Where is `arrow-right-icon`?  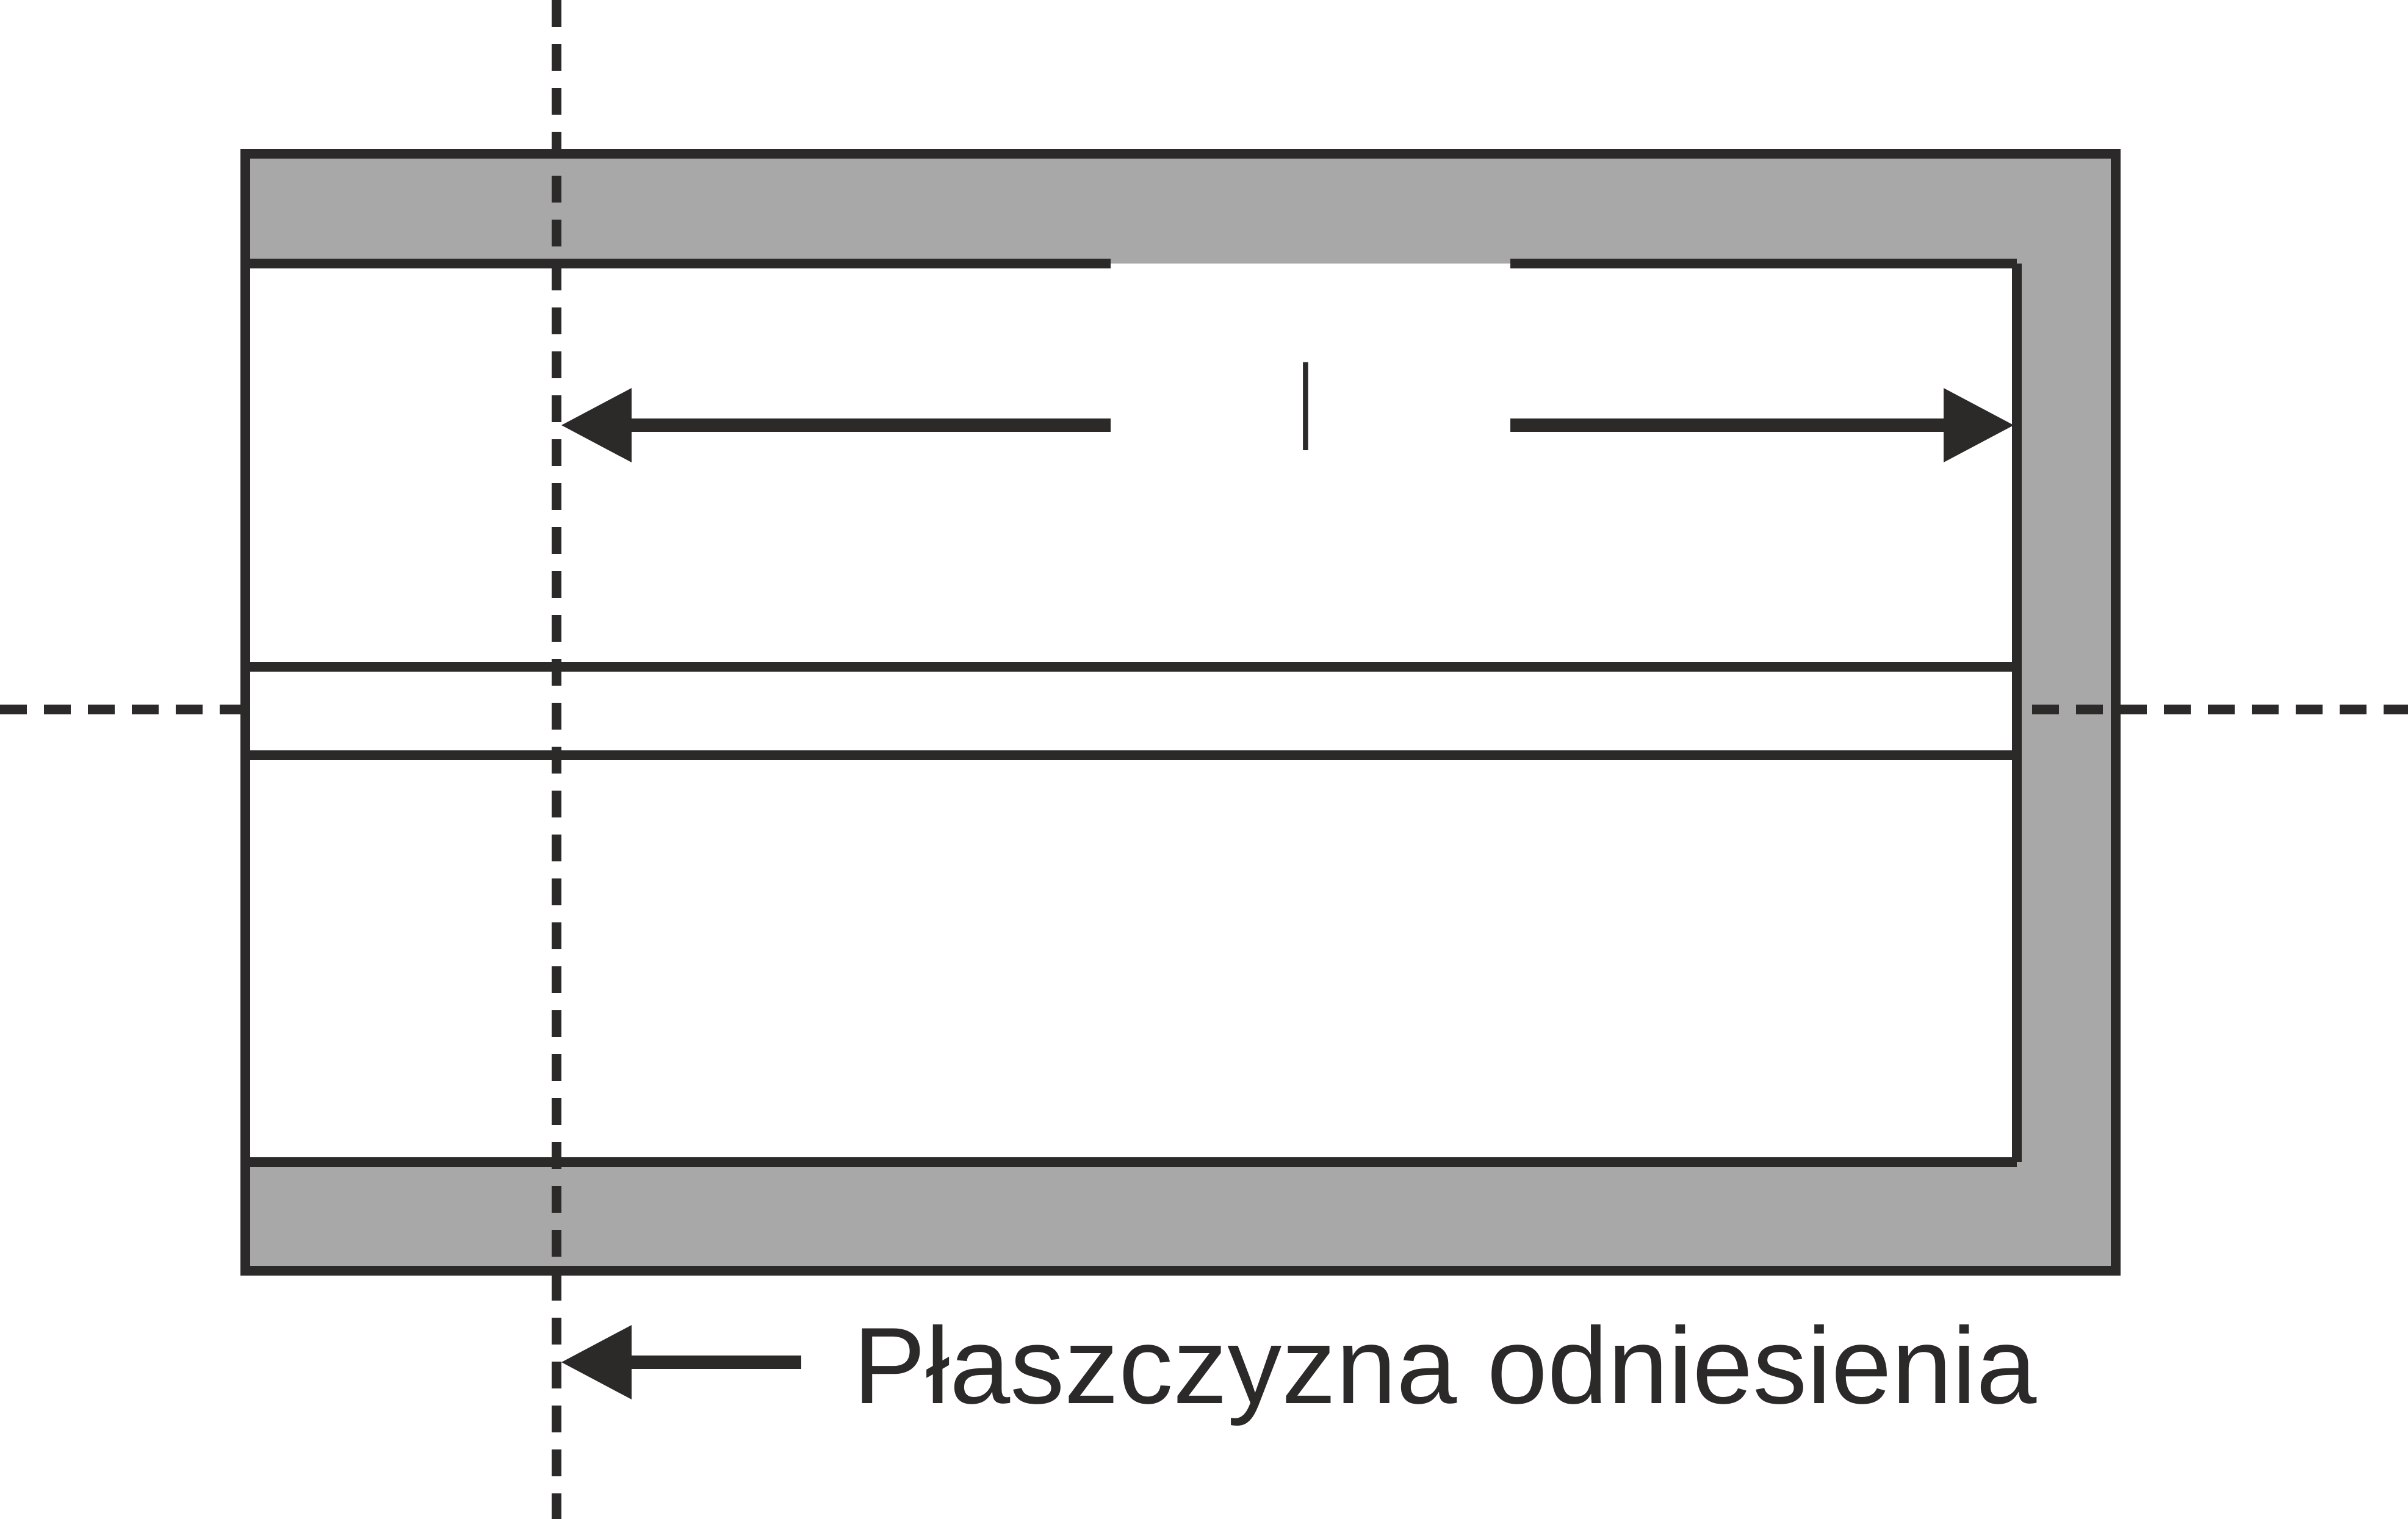
arrow-right-icon is located at coordinates (1979, 425).